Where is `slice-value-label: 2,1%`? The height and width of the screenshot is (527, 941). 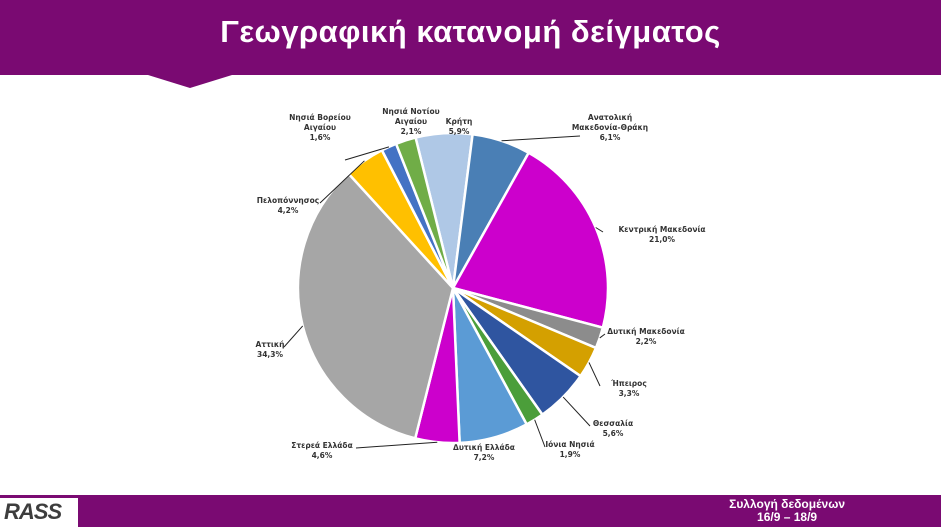 slice-value-label: 2,1% is located at coordinates (411, 131).